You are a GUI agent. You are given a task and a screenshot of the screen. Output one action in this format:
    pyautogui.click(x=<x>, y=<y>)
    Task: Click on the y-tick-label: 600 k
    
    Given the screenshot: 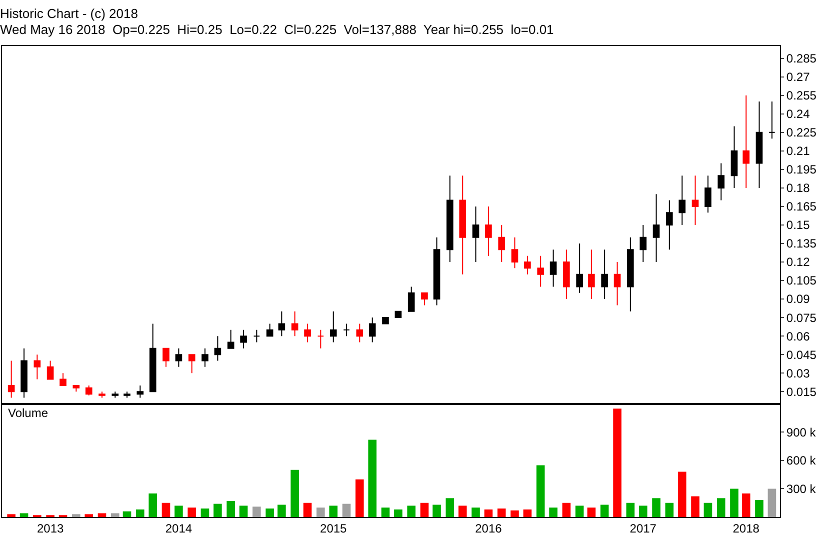 What is the action you would take?
    pyautogui.click(x=801, y=461)
    